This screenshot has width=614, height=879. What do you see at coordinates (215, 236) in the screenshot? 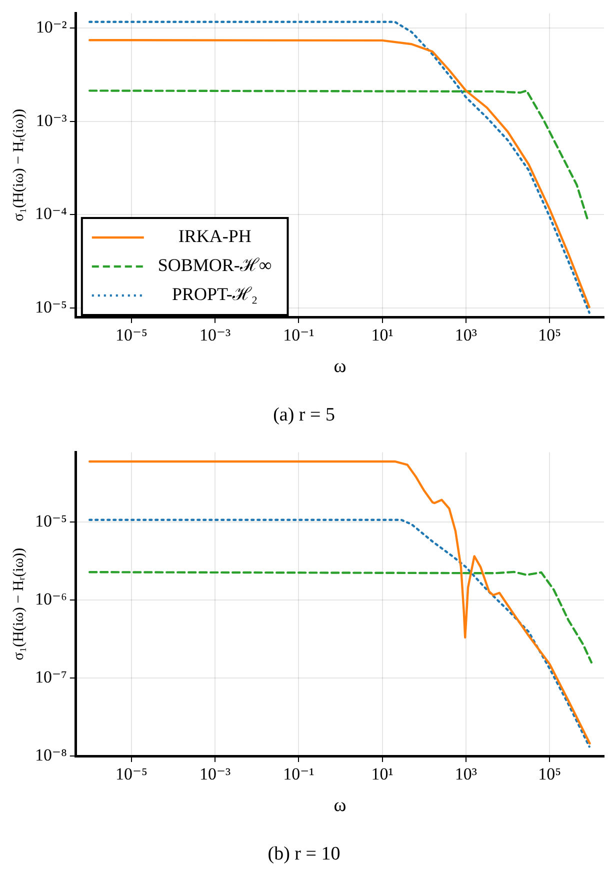
I see `legend-label: IRKA-PH` at bounding box center [215, 236].